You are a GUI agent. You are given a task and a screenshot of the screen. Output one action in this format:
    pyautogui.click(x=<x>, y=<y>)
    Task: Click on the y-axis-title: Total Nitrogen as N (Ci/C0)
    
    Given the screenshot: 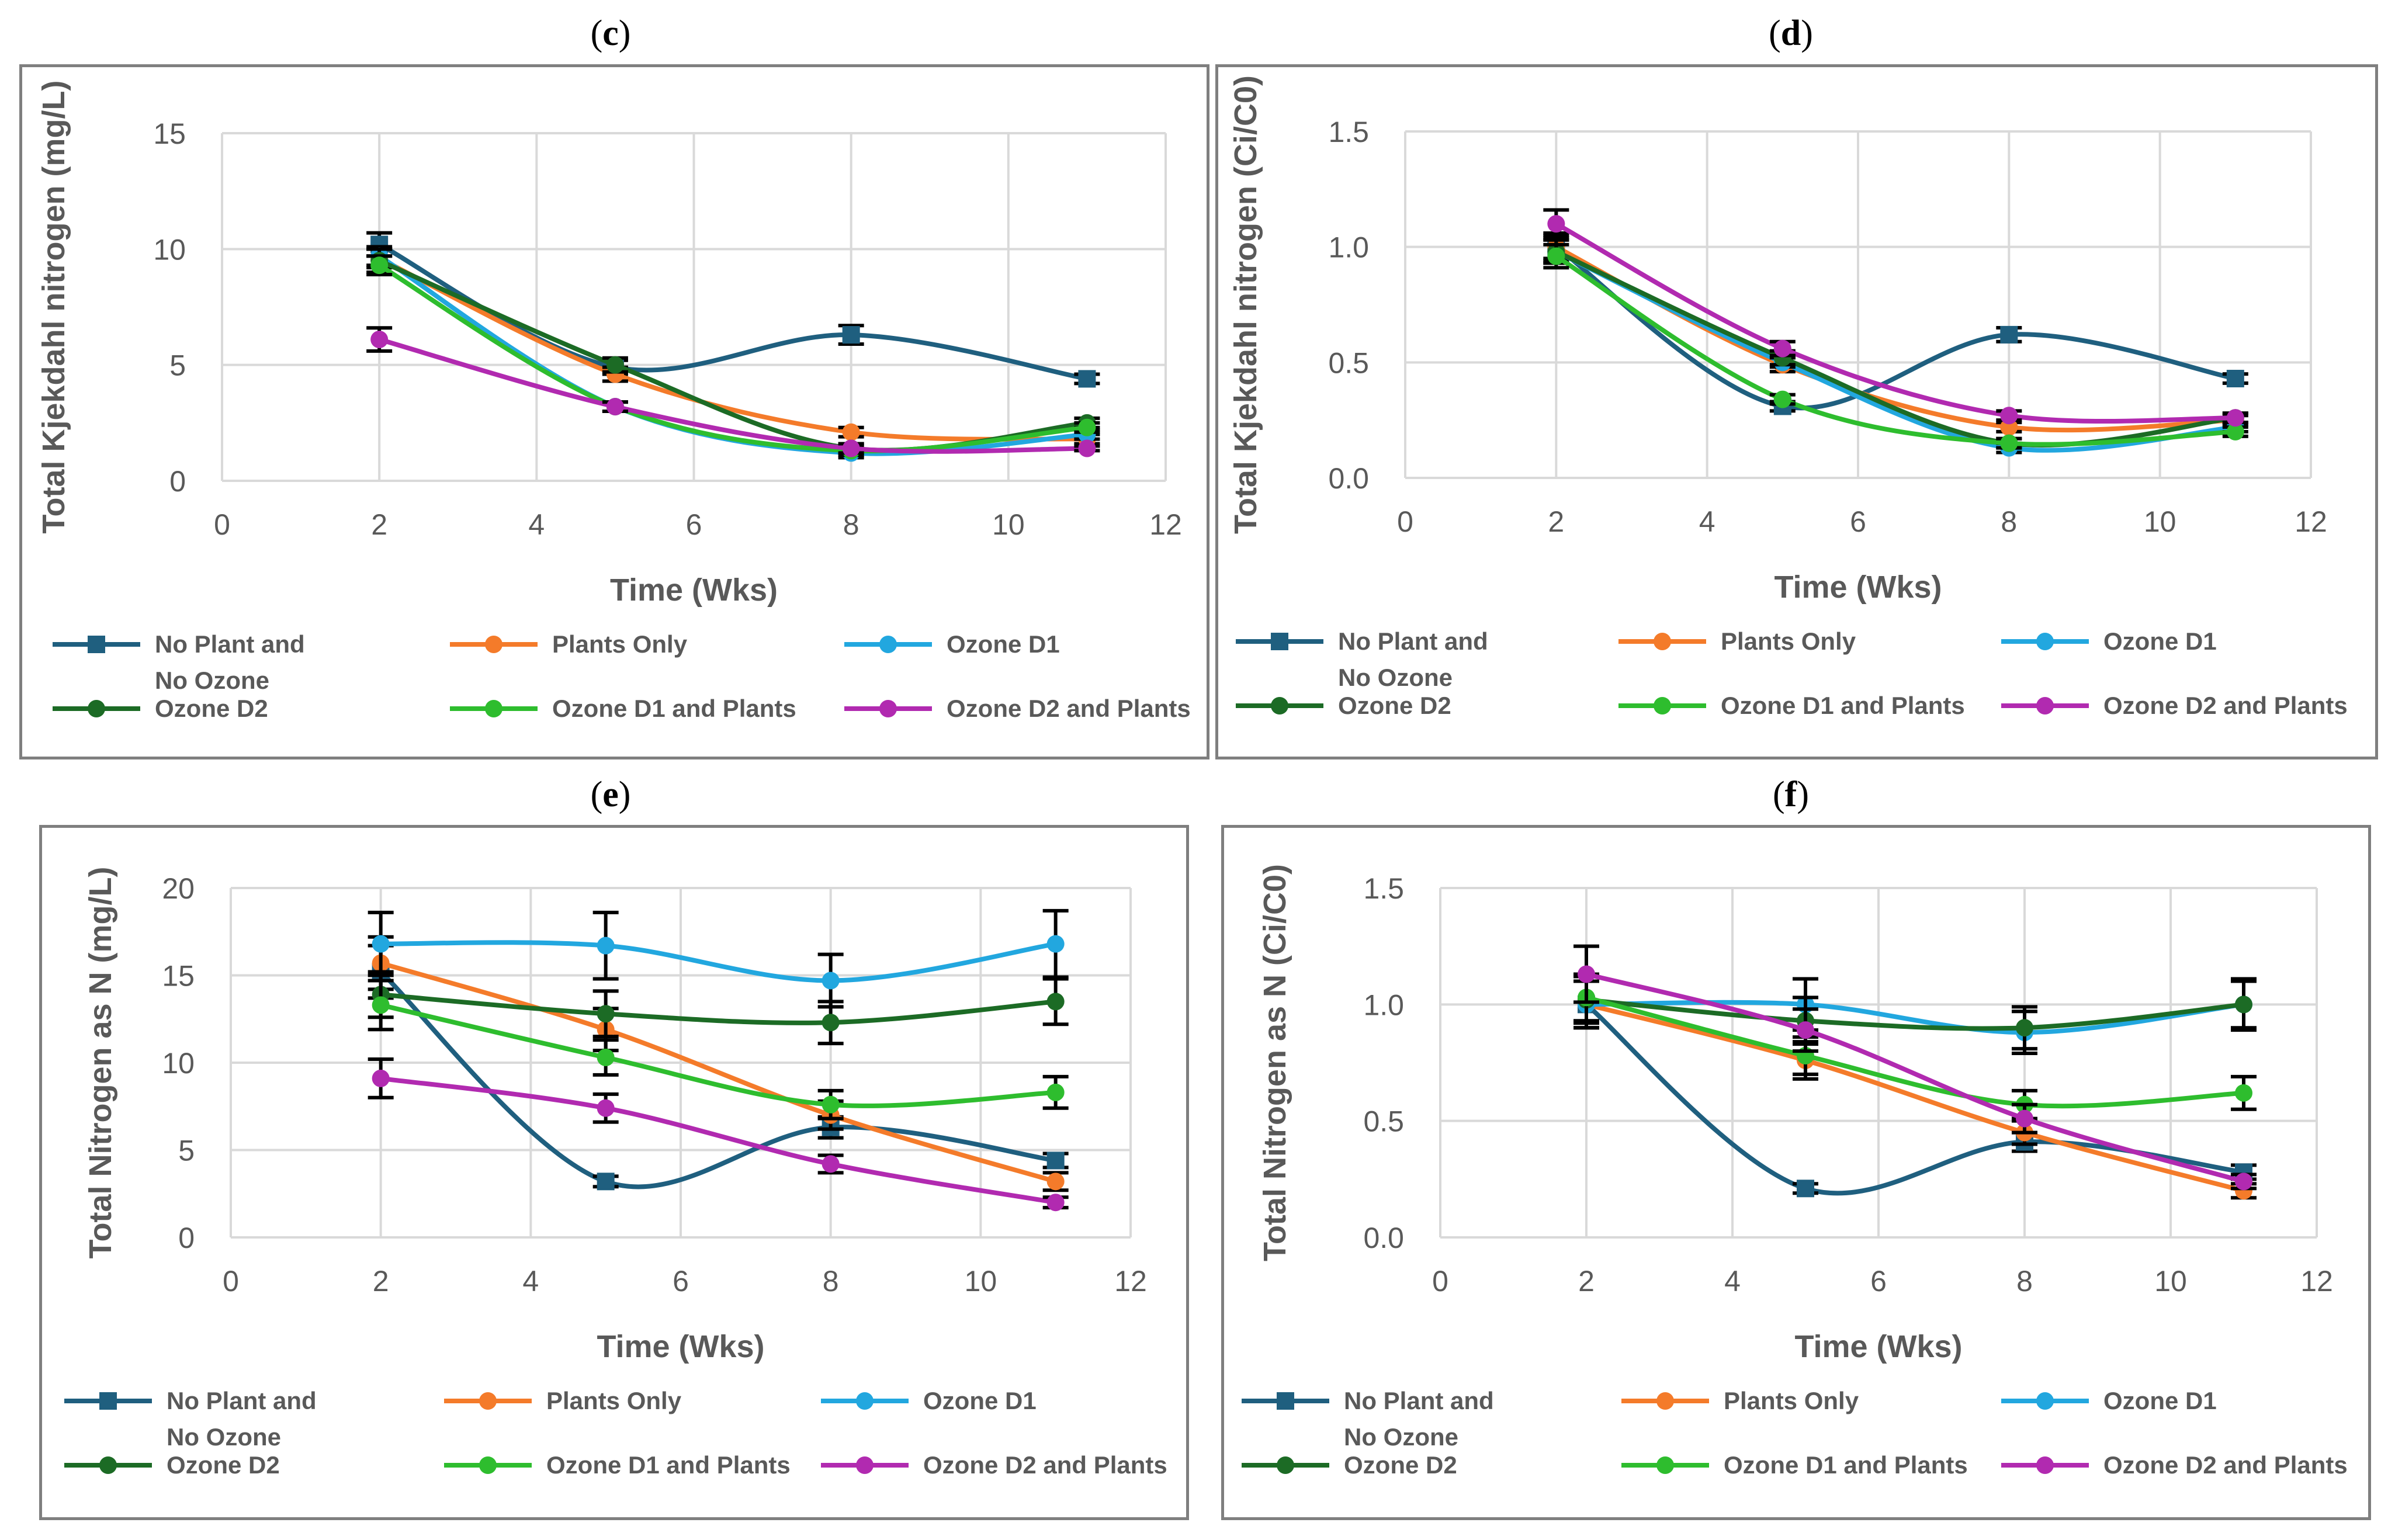 What is the action you would take?
    pyautogui.click(x=1274, y=1062)
    